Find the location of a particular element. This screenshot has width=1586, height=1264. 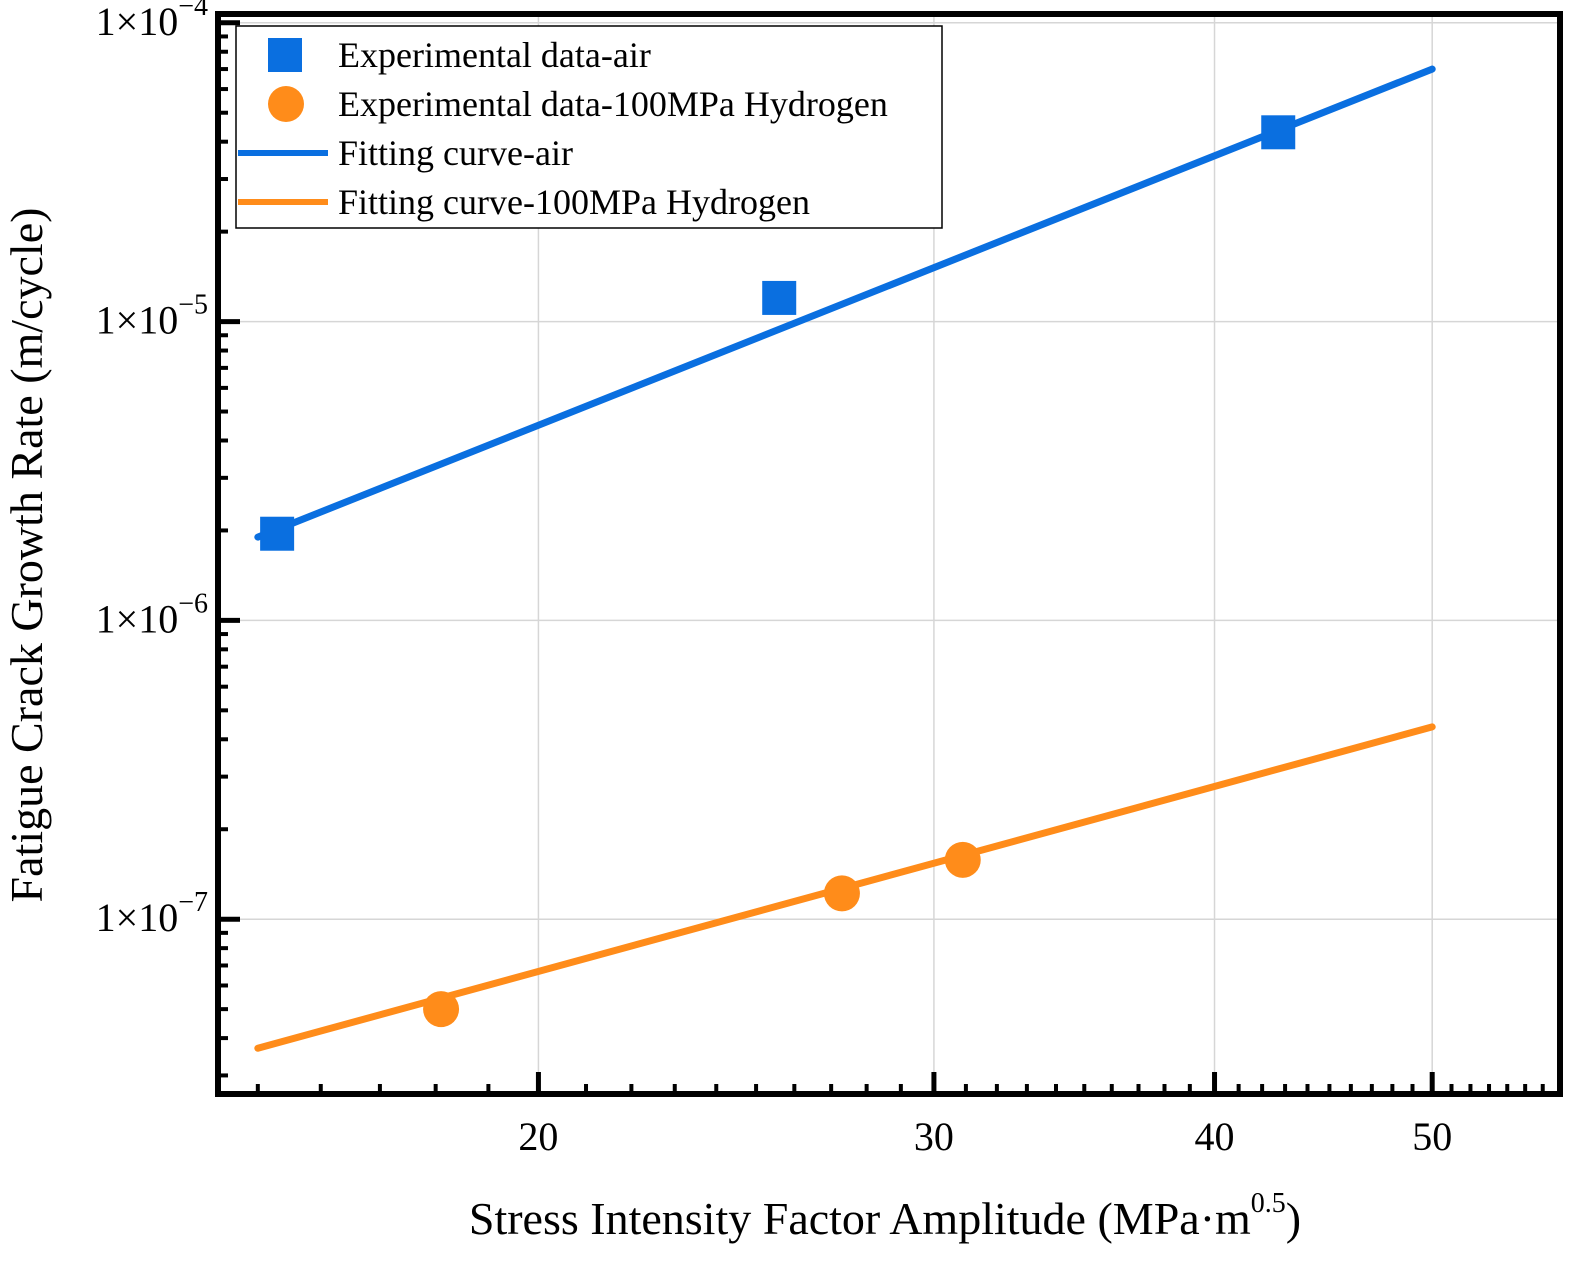

y-tick-label: 1×10⁻⁴ is located at coordinates (152, 22).